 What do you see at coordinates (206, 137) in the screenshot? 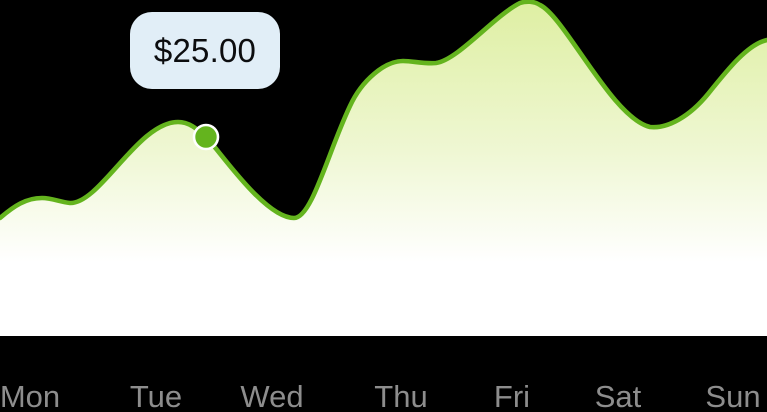
I see `selected-point-marker` at bounding box center [206, 137].